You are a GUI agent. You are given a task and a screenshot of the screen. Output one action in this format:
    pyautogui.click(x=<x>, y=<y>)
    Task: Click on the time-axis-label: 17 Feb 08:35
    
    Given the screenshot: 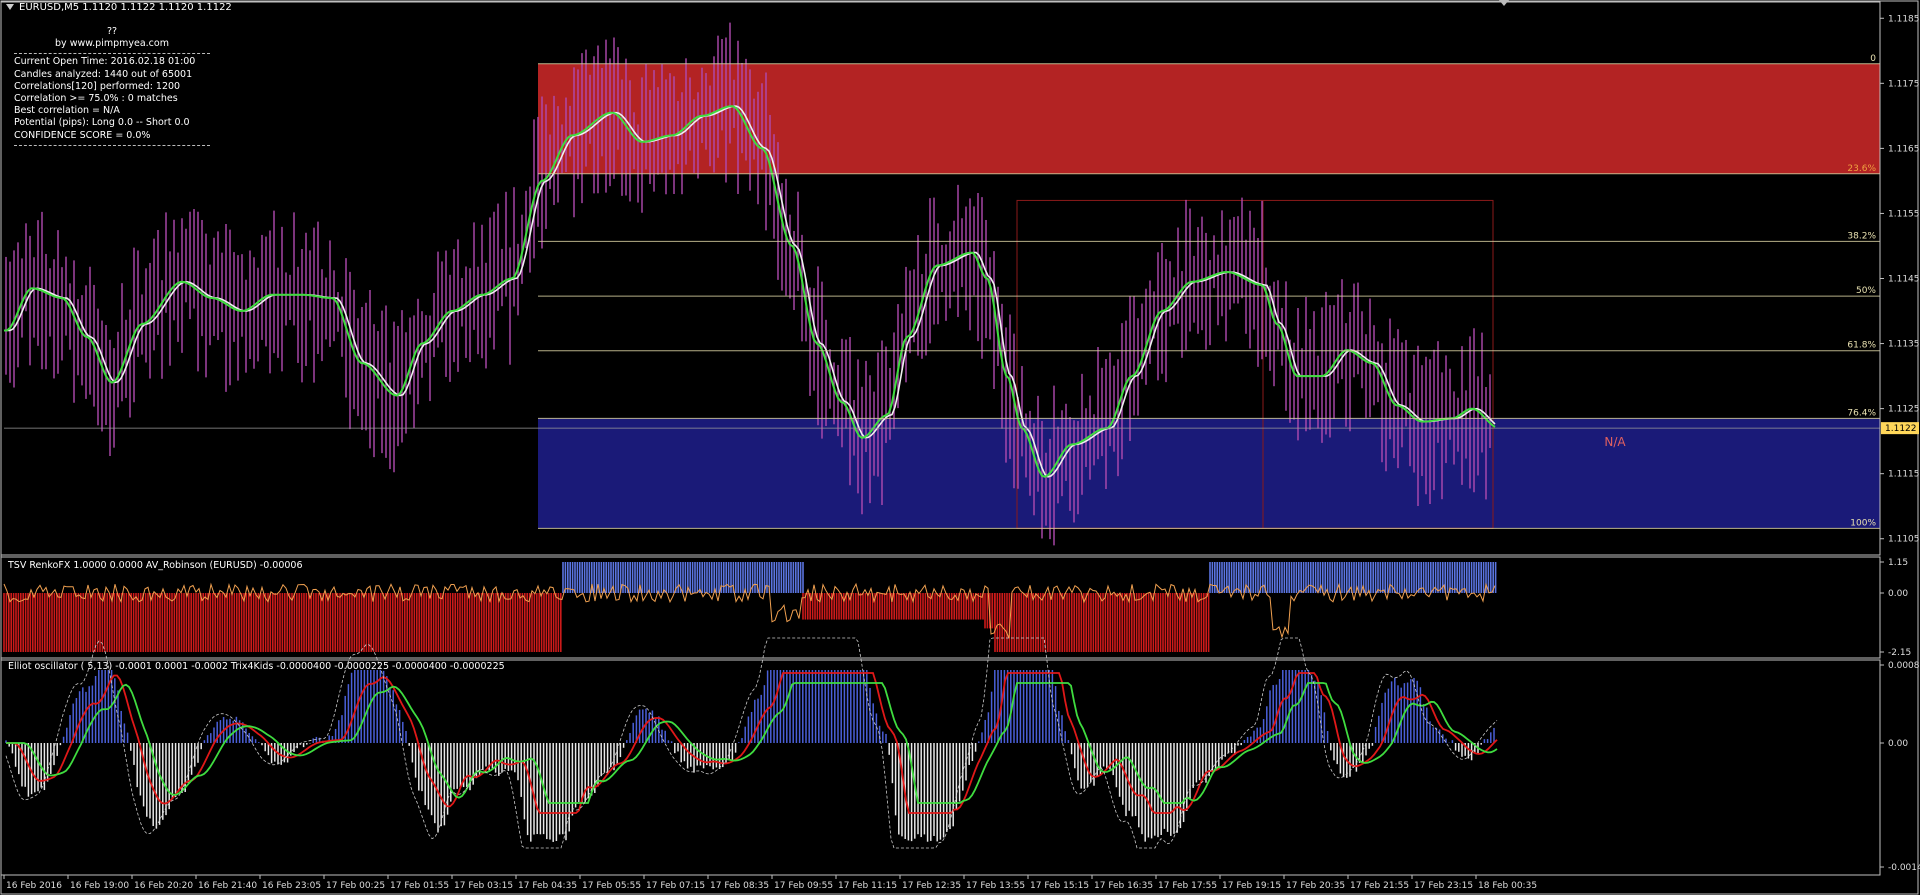 What is the action you would take?
    pyautogui.click(x=739, y=886)
    